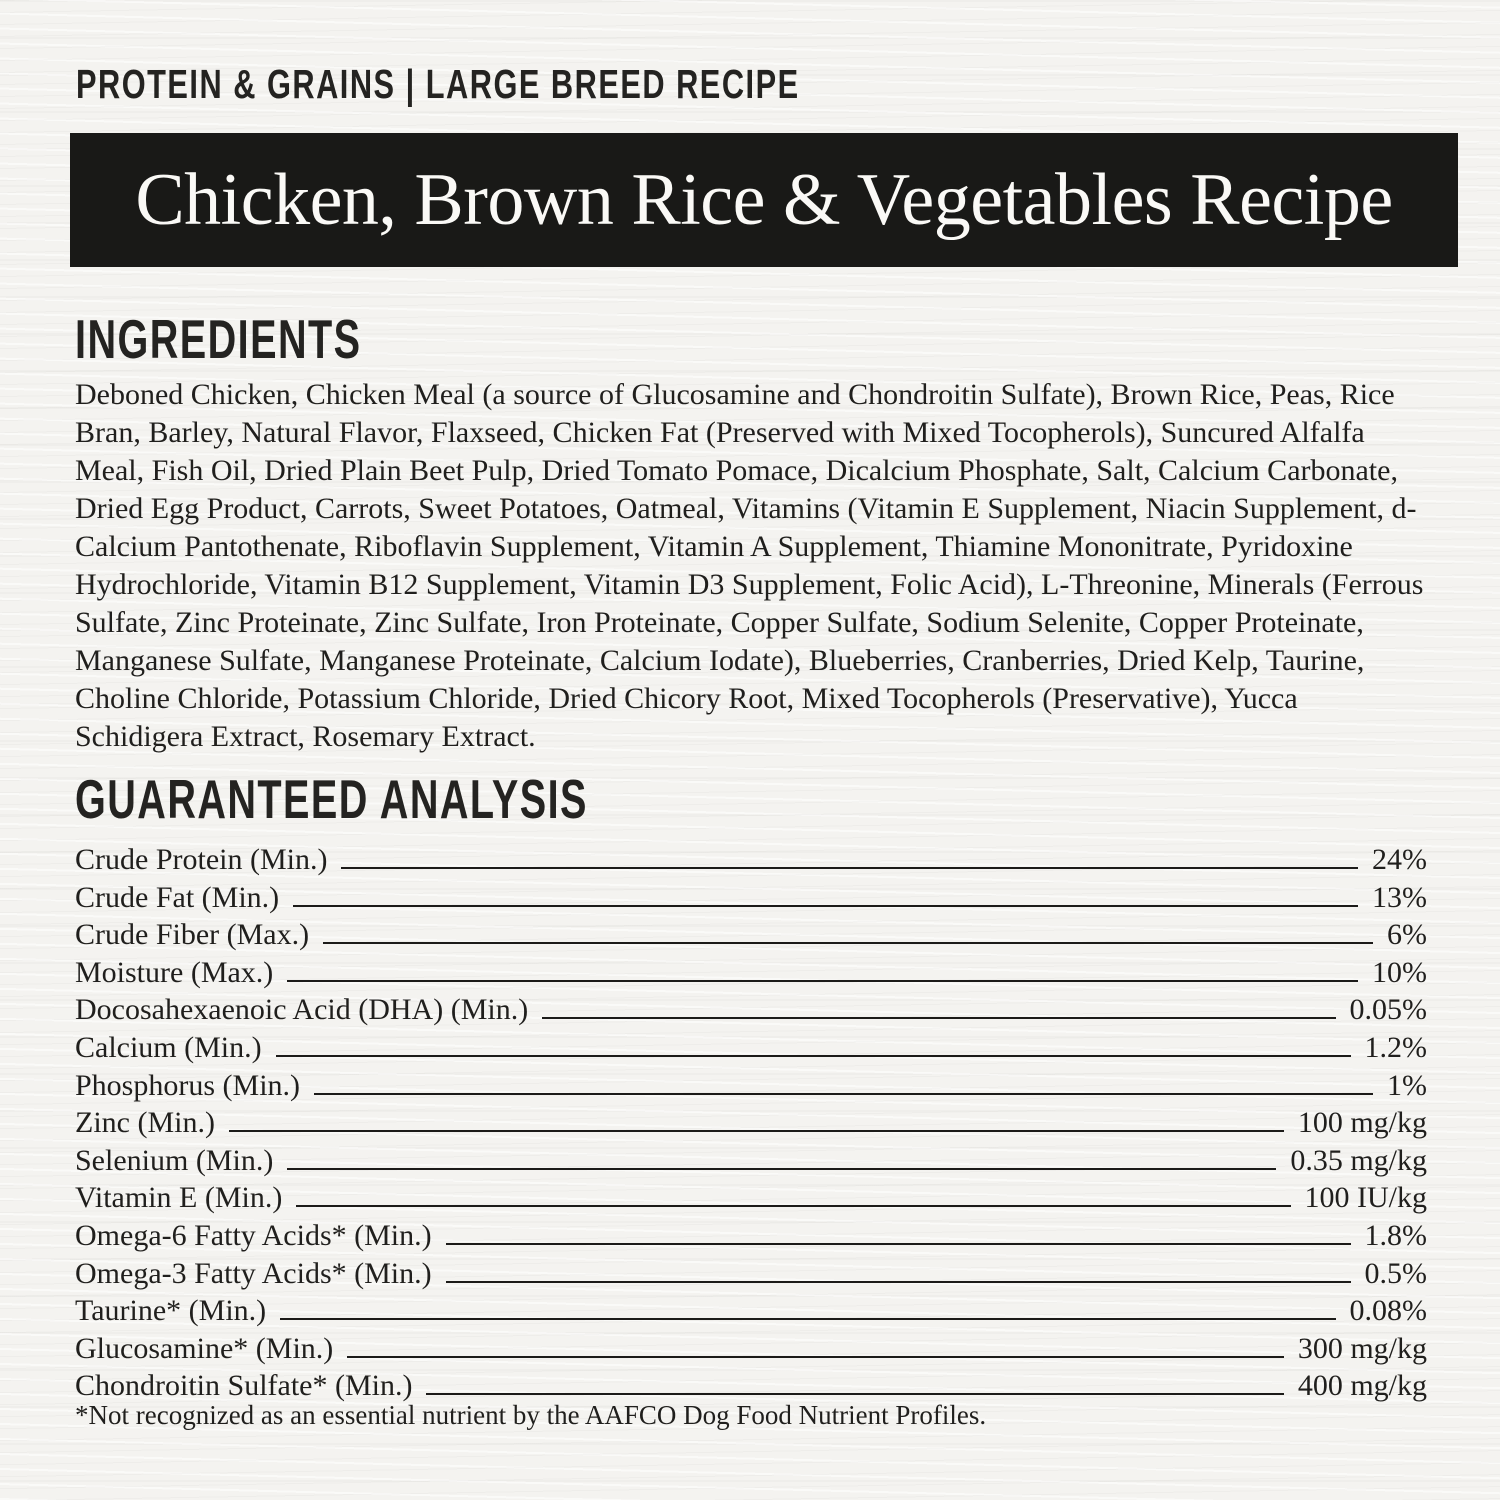 The height and width of the screenshot is (1500, 1500). Describe the element at coordinates (253, 1273) in the screenshot. I see `nutrient-label: Omega-3 Fatty Acids* (Min.)` at that location.